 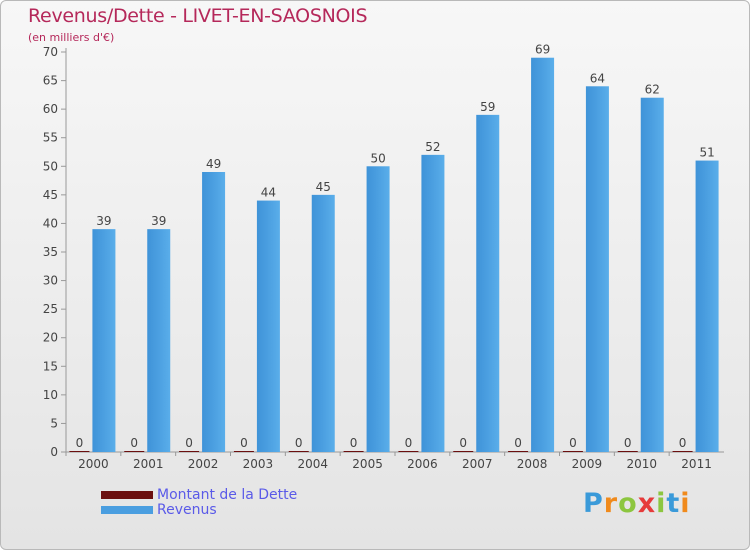 I want to click on x-tick-label: 2003, so click(x=258, y=464).